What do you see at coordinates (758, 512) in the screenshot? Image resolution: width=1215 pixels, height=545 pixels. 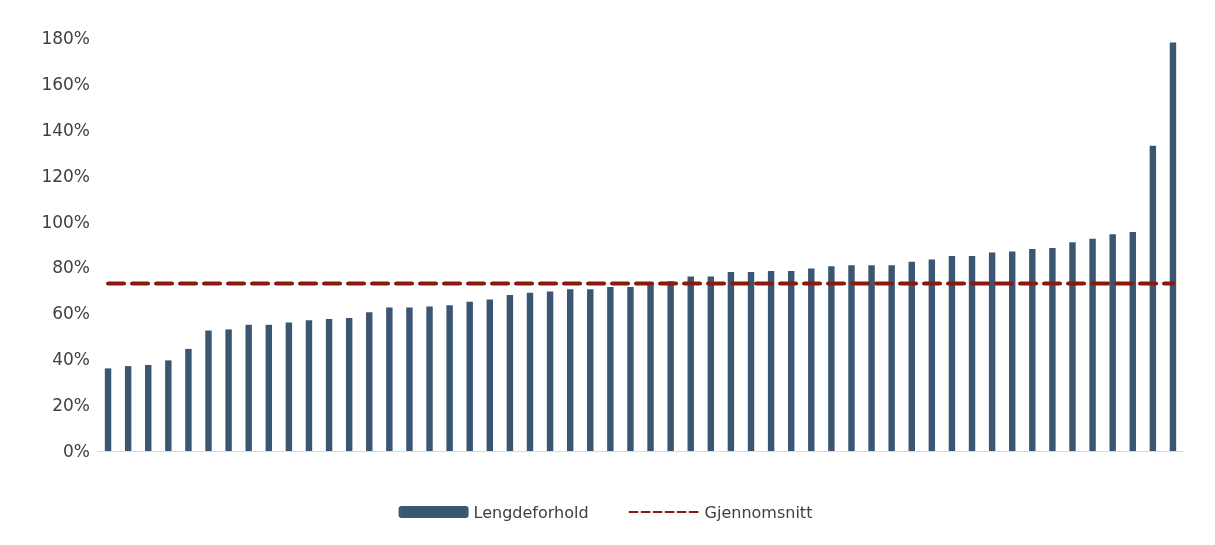 I see `legend-label: Gjennomsnitt` at bounding box center [758, 512].